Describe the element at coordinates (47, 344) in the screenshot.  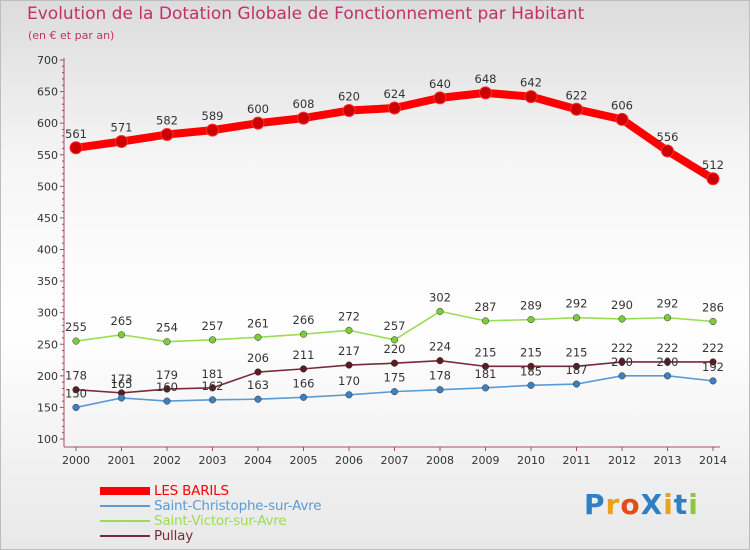
I see `y-tick-label: 250` at that location.